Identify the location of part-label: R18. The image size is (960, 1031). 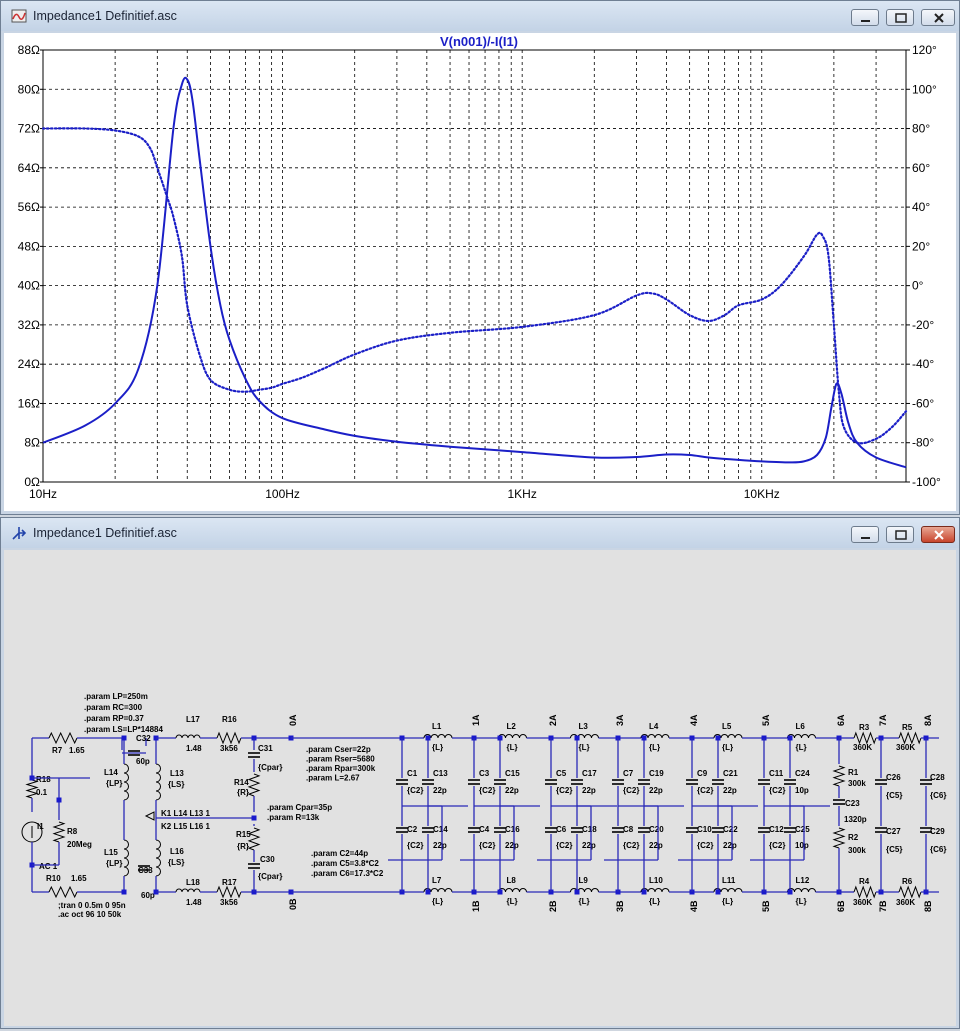
(43, 779).